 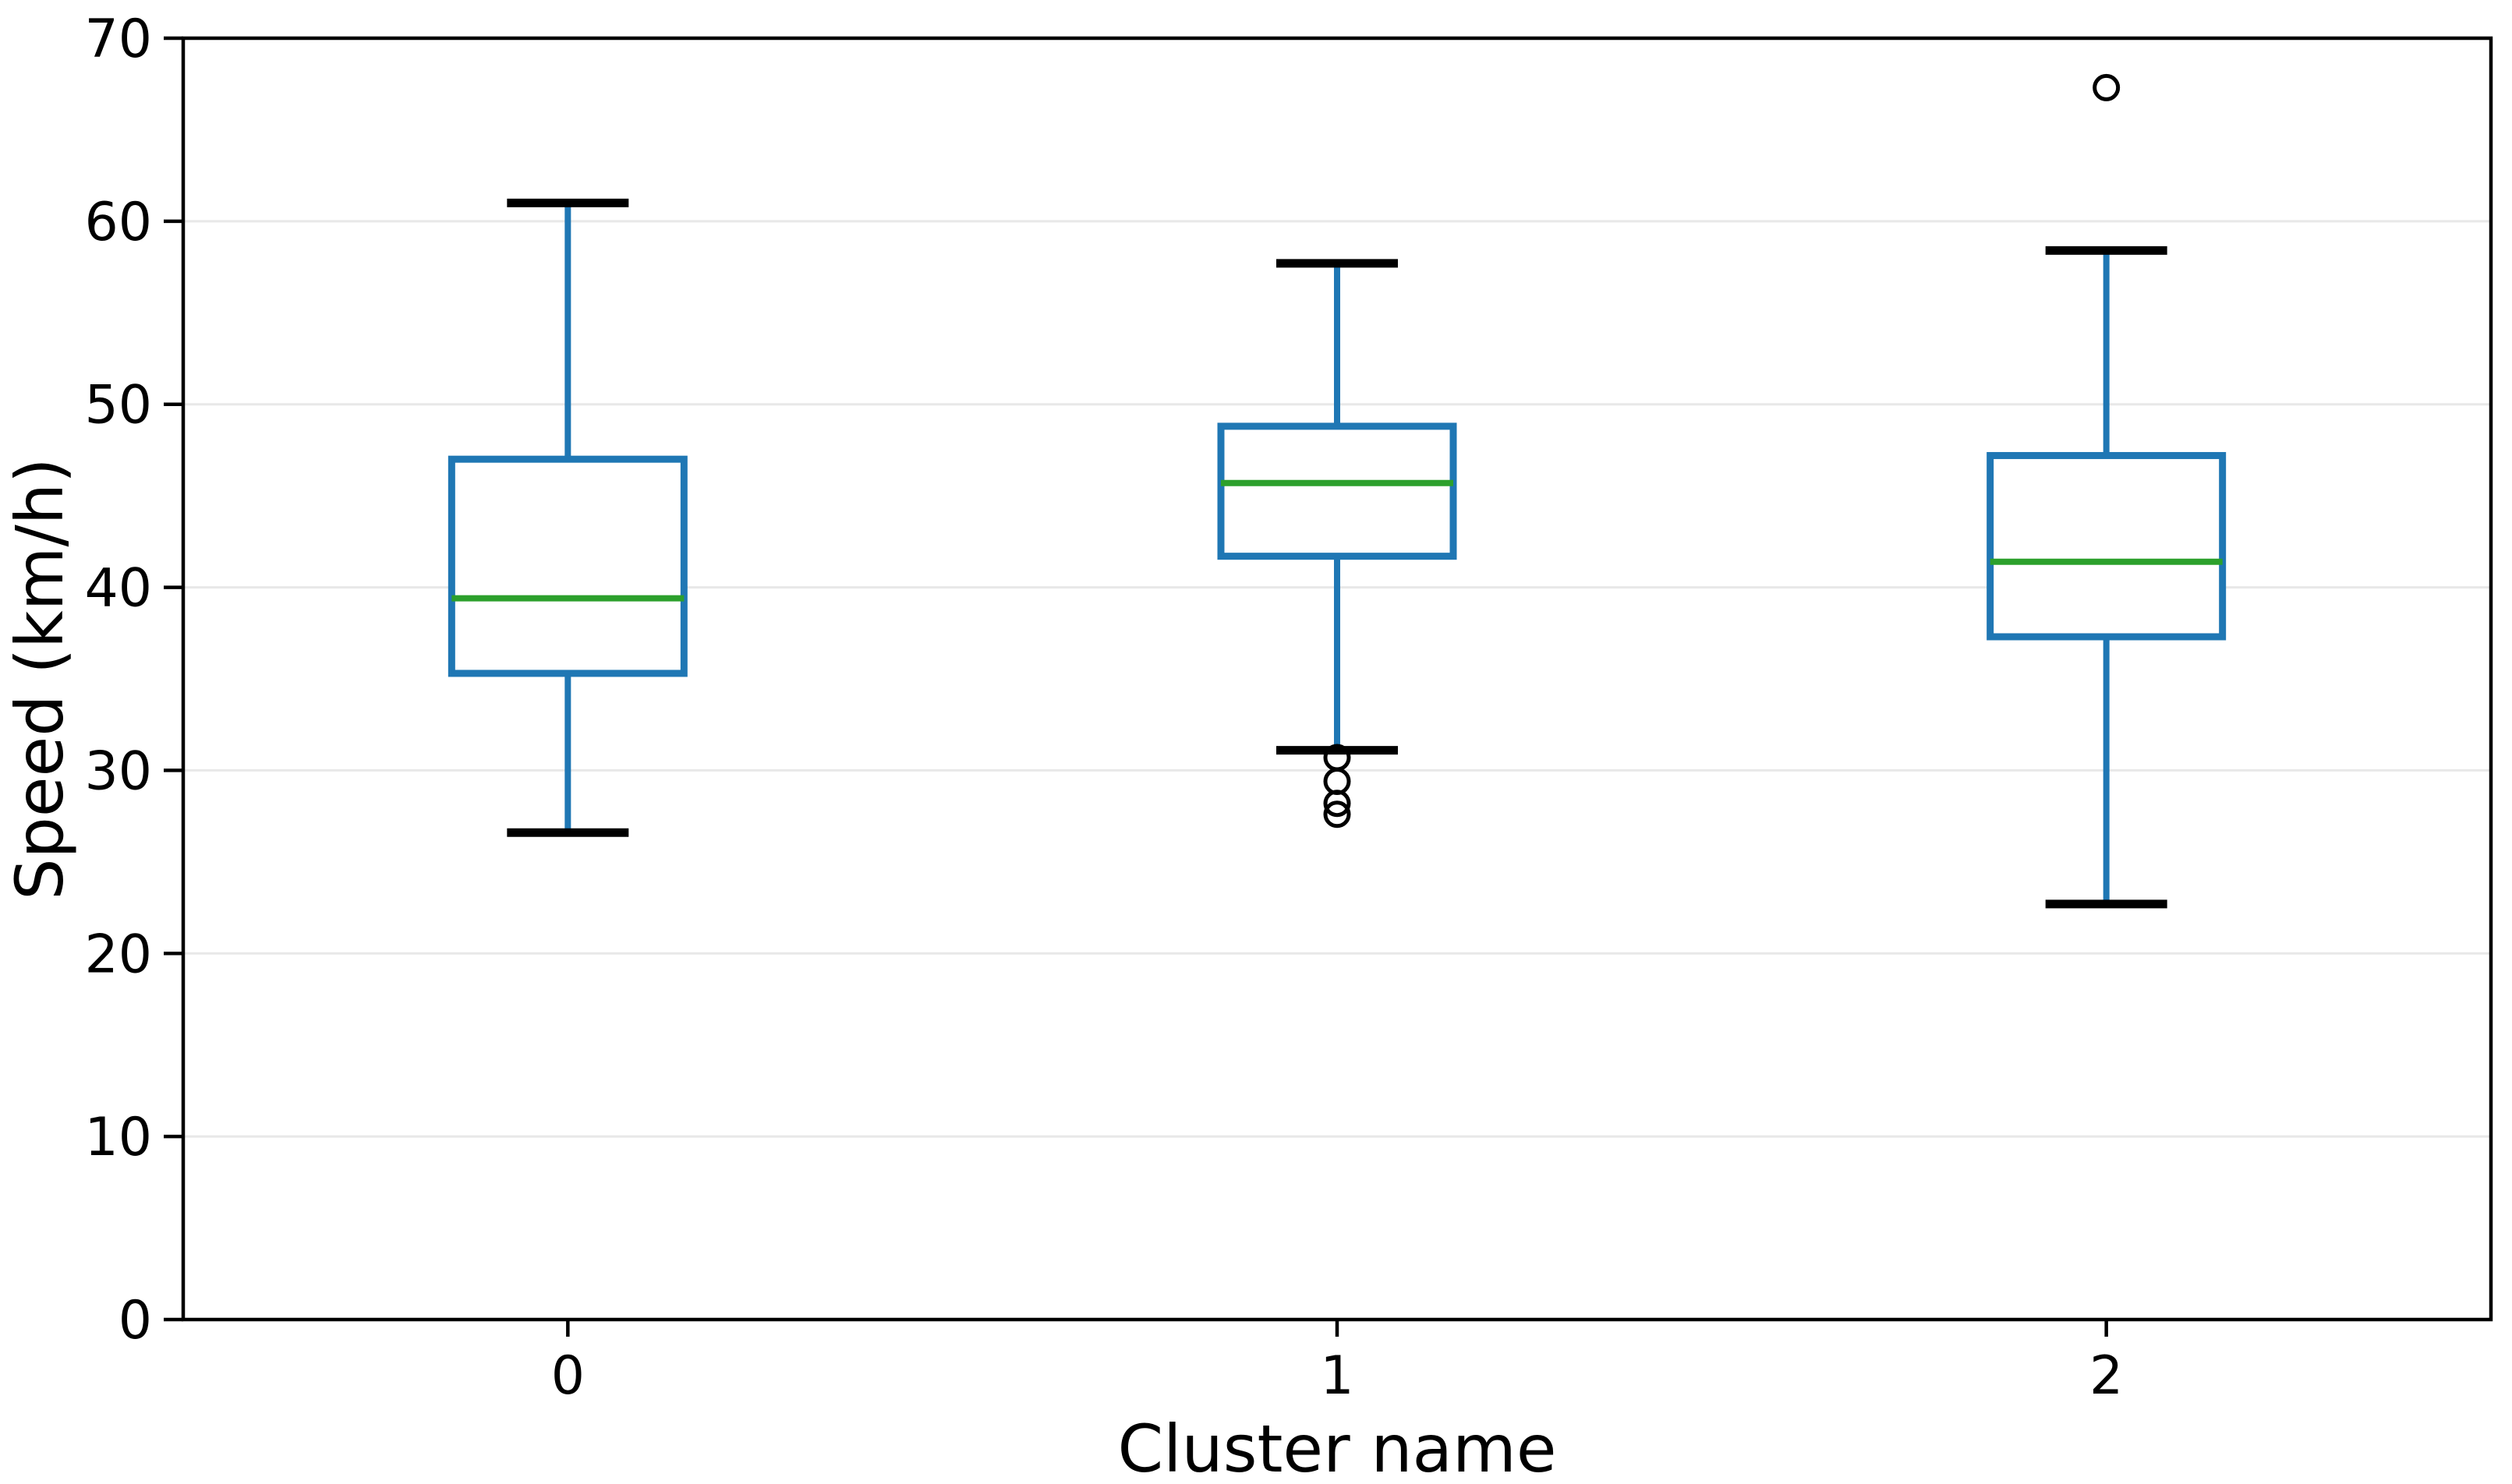 I want to click on y-tick-label-20: 20, so click(x=118, y=954).